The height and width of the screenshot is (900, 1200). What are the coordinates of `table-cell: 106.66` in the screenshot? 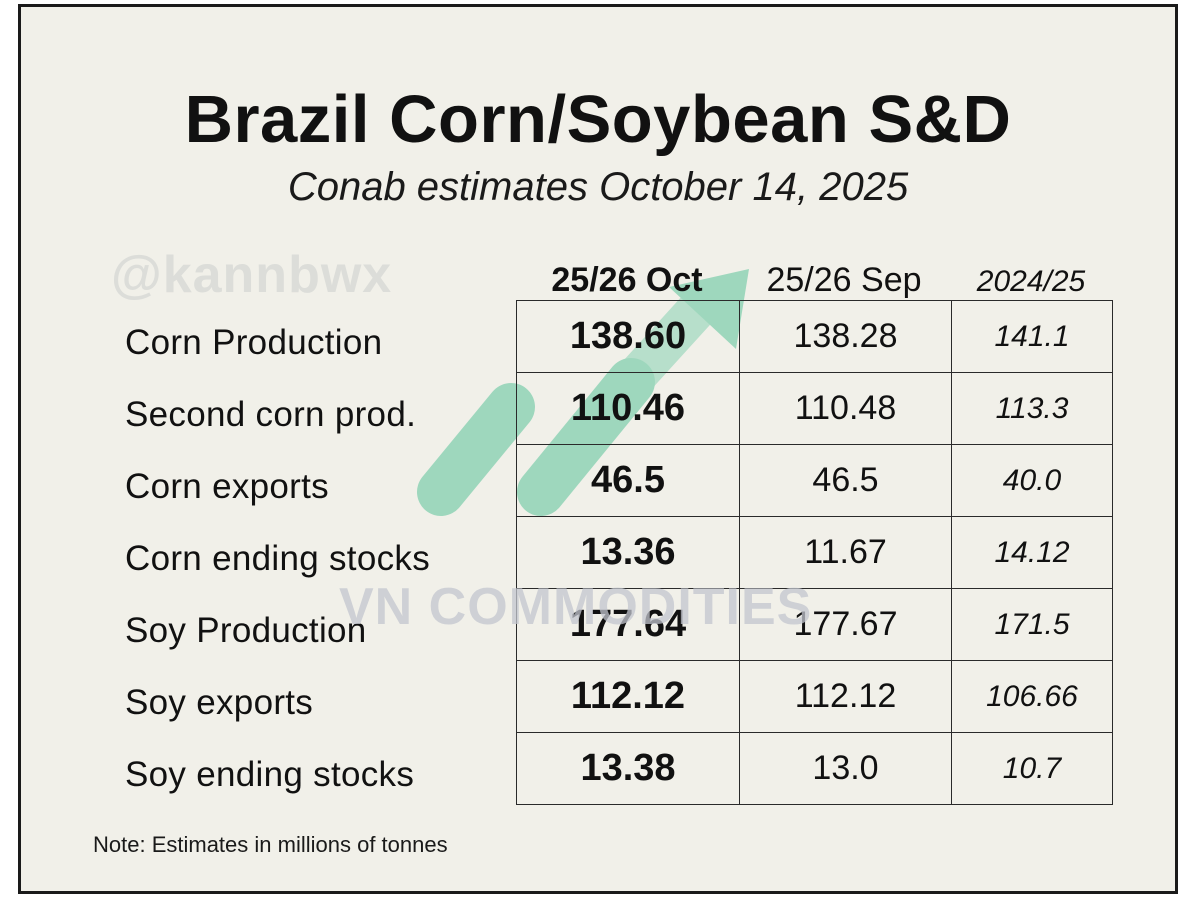 It's located at (1032, 696).